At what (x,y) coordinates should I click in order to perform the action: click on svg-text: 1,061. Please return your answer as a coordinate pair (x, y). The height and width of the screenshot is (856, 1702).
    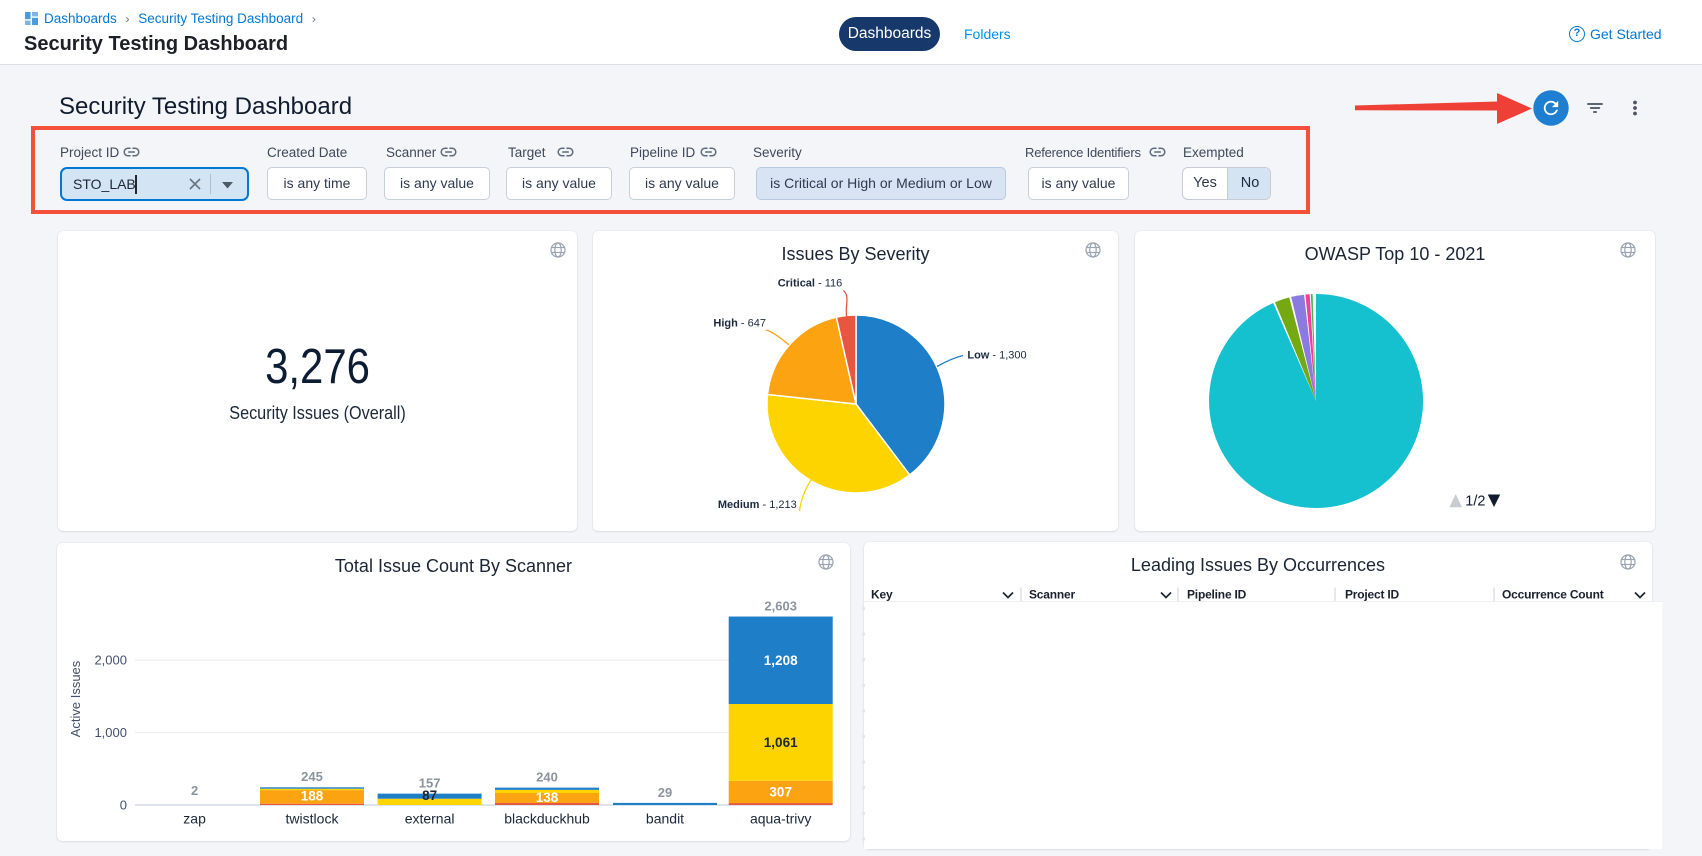
    Looking at the image, I should click on (781, 742).